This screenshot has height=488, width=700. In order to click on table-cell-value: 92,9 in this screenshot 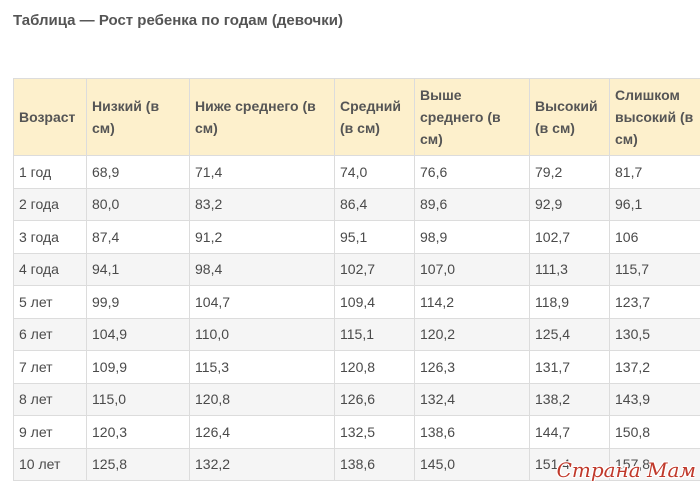, I will do `click(569, 204)`.